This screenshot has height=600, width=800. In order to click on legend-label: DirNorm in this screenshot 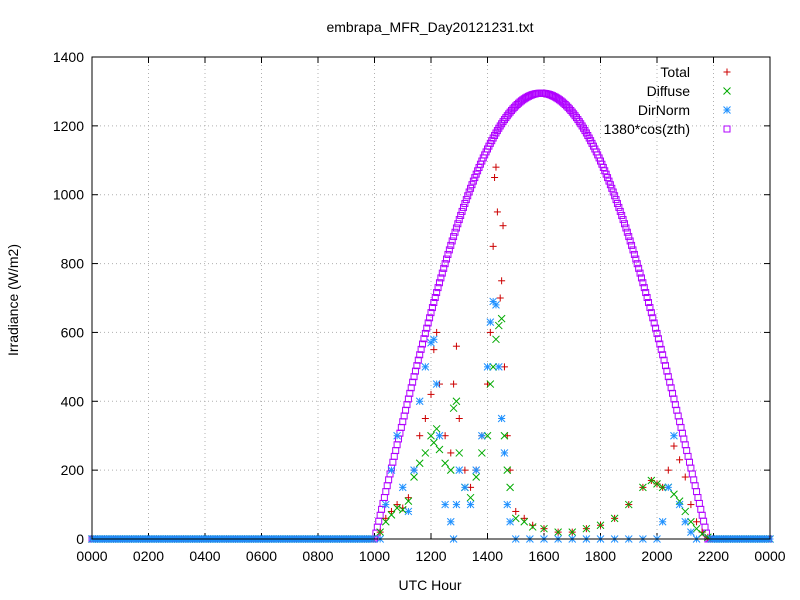, I will do `click(664, 110)`.